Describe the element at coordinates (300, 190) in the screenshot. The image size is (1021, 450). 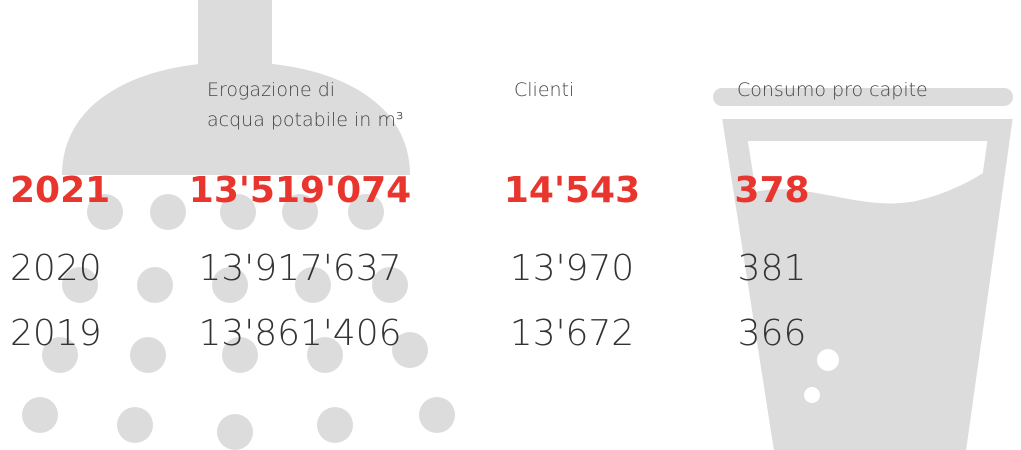
I see `value: 13'519'074` at that location.